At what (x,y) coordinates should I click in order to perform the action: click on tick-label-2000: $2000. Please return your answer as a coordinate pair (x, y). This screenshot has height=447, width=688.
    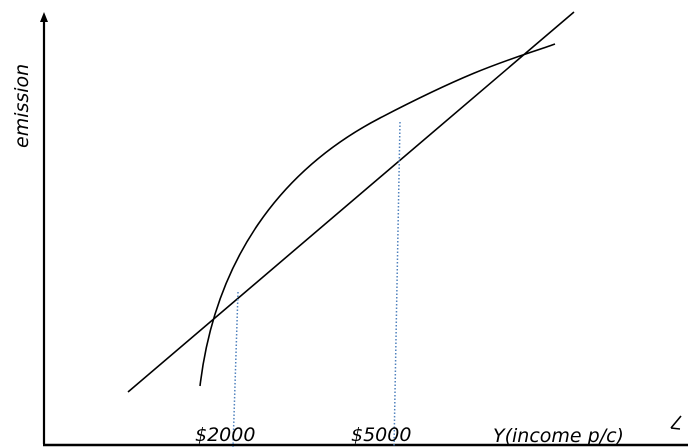
    Looking at the image, I should click on (225, 435).